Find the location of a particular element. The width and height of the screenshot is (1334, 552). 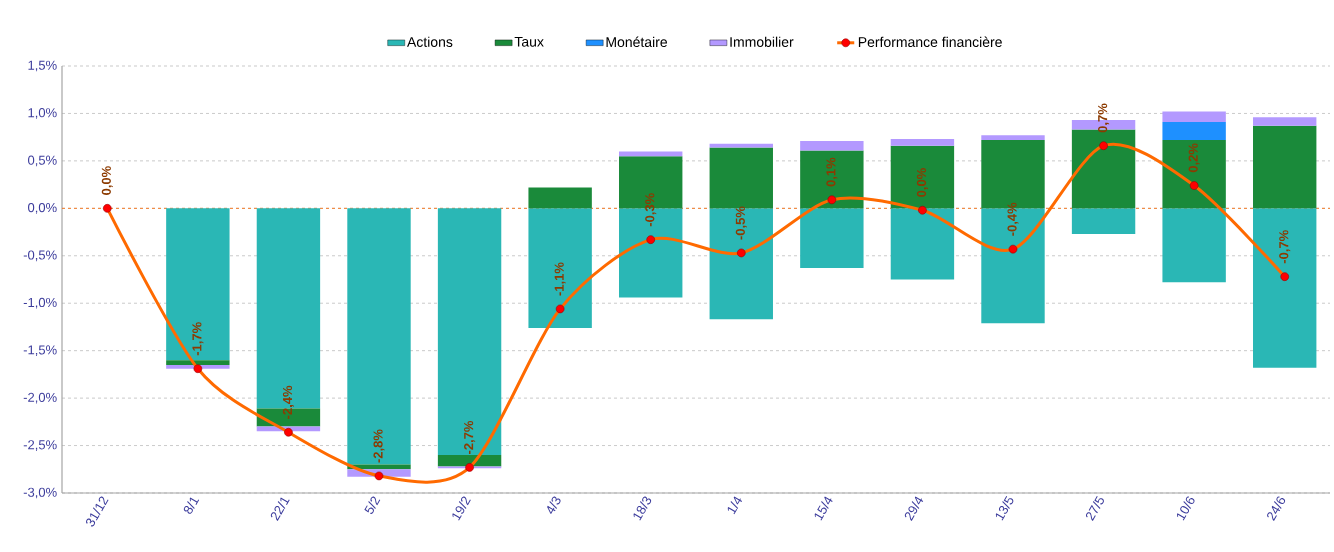

y-tick-label: 1,0% is located at coordinates (42, 113).